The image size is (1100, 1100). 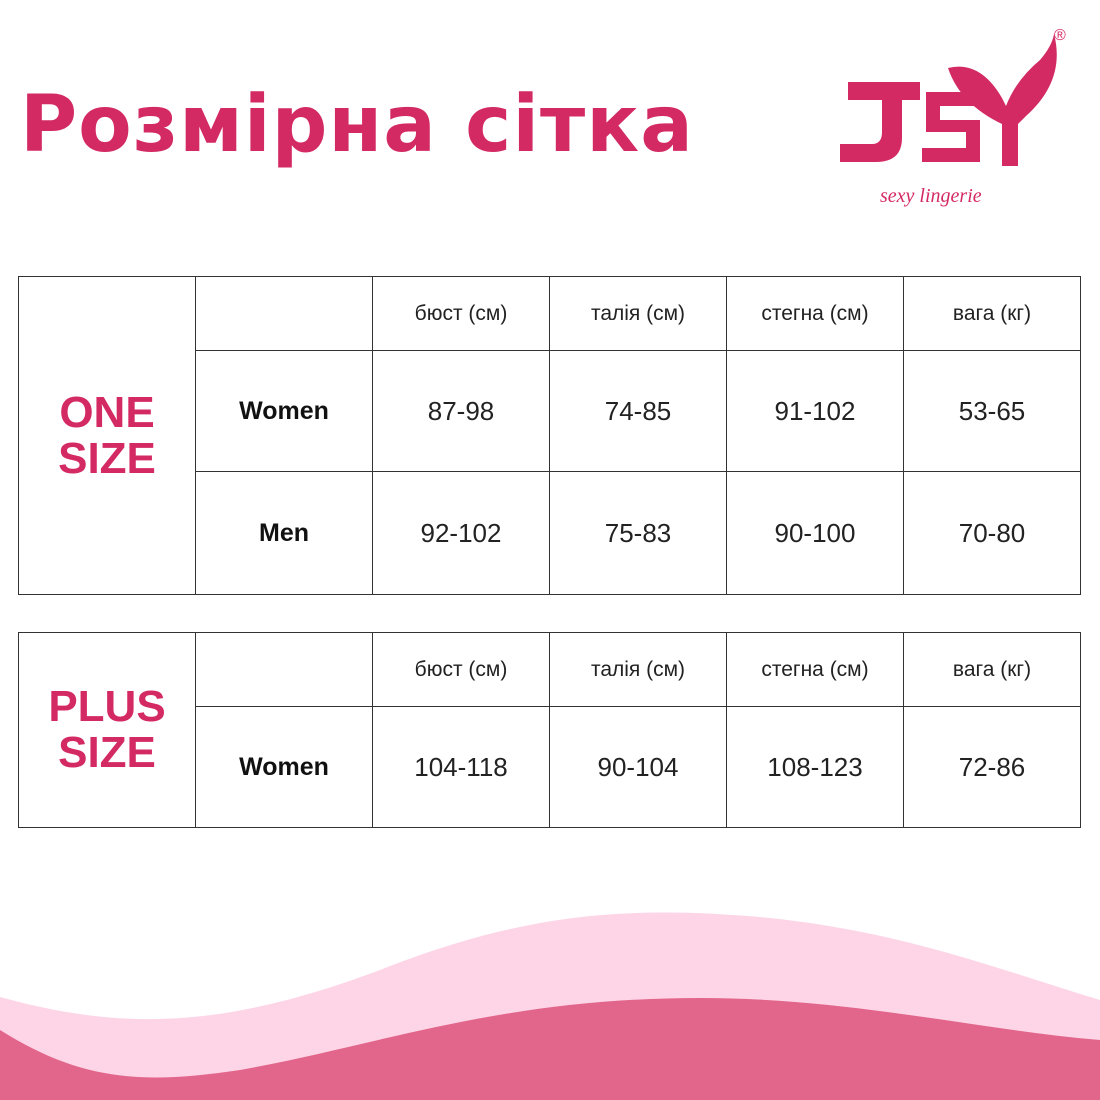 What do you see at coordinates (931, 196) in the screenshot?
I see `svg-text: sexy lingerie` at bounding box center [931, 196].